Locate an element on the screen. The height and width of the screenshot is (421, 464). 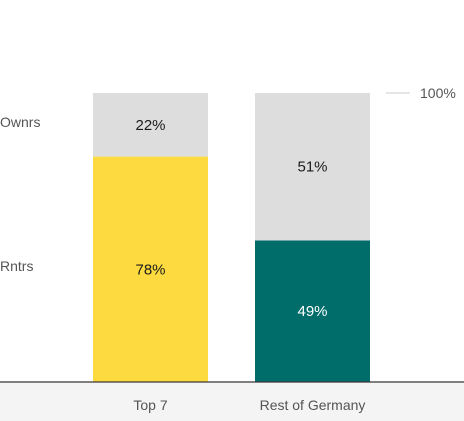
value-label-top-7-rntrs: 78% is located at coordinates (150, 269).